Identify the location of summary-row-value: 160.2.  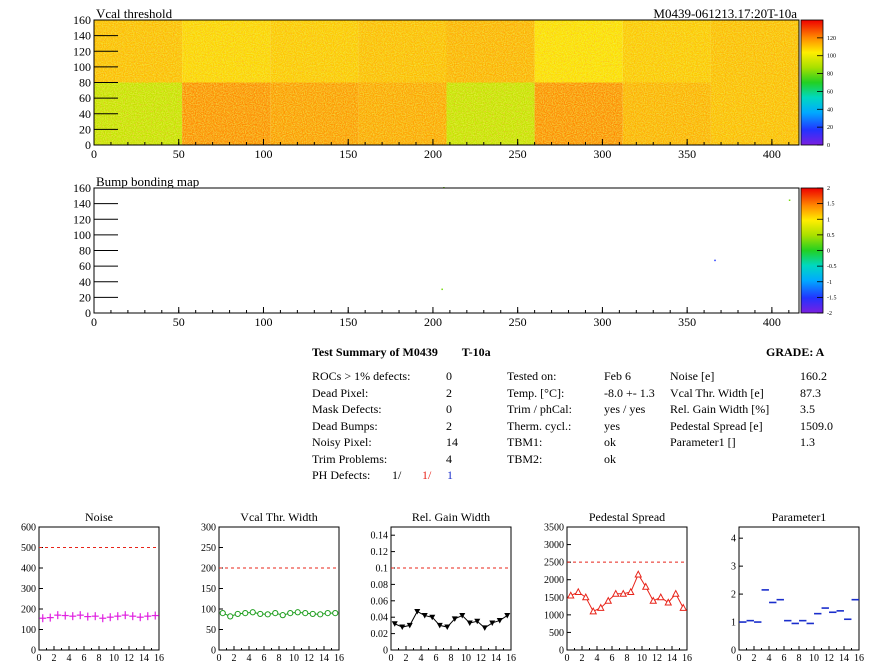
(813, 376).